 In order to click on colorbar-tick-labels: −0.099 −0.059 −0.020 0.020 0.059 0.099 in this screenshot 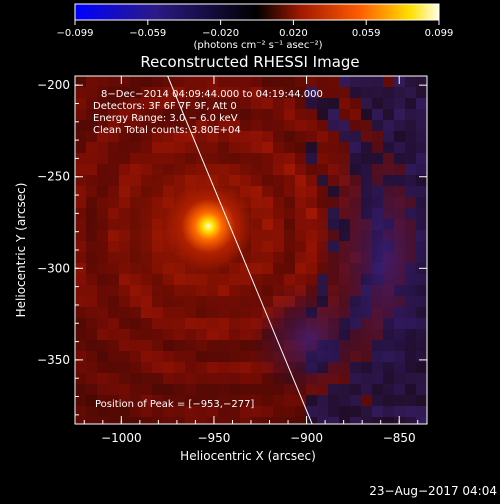, I will do `click(254, 33)`.